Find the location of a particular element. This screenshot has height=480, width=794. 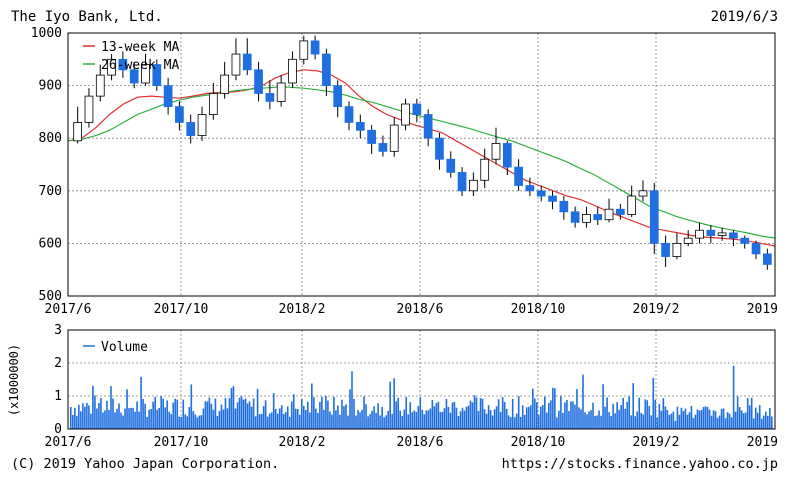

price-x-tick-label: 2018/2 is located at coordinates (302, 309).